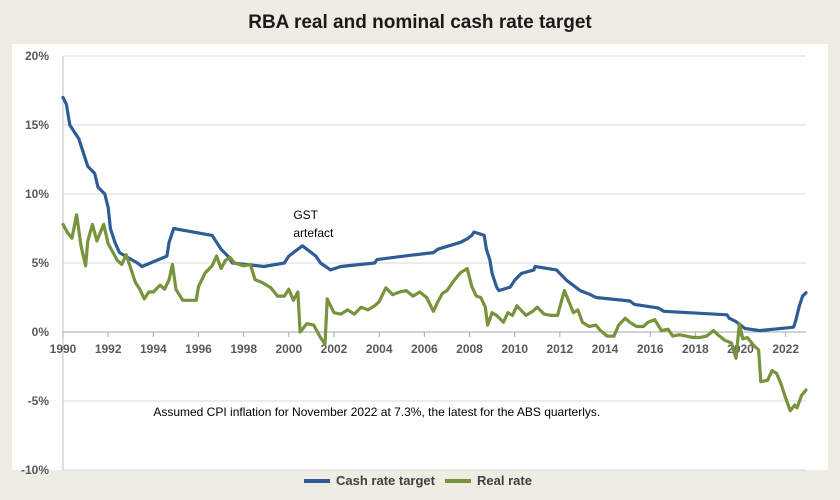 The image size is (840, 500). I want to click on y-tick-label: -10%, so click(35, 470).